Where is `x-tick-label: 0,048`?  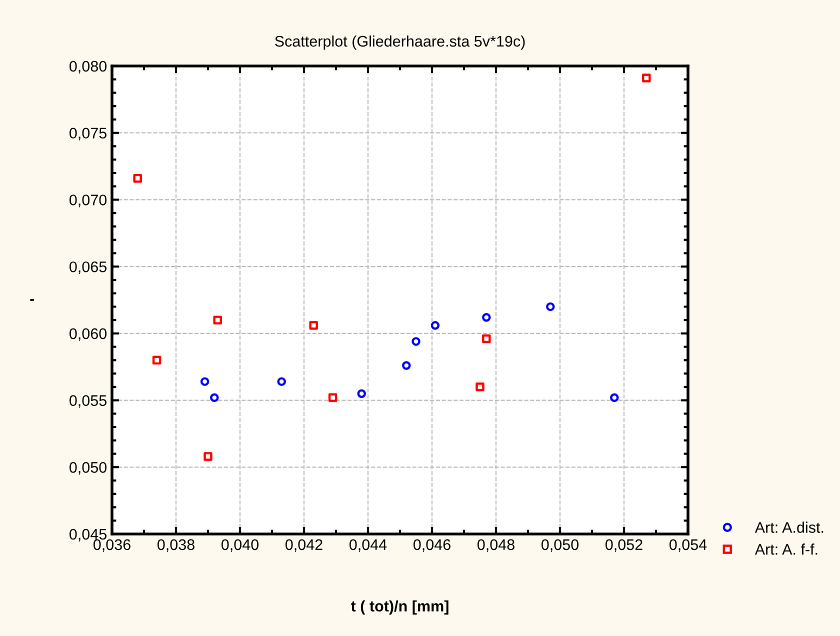 x-tick-label: 0,048 is located at coordinates (495, 545).